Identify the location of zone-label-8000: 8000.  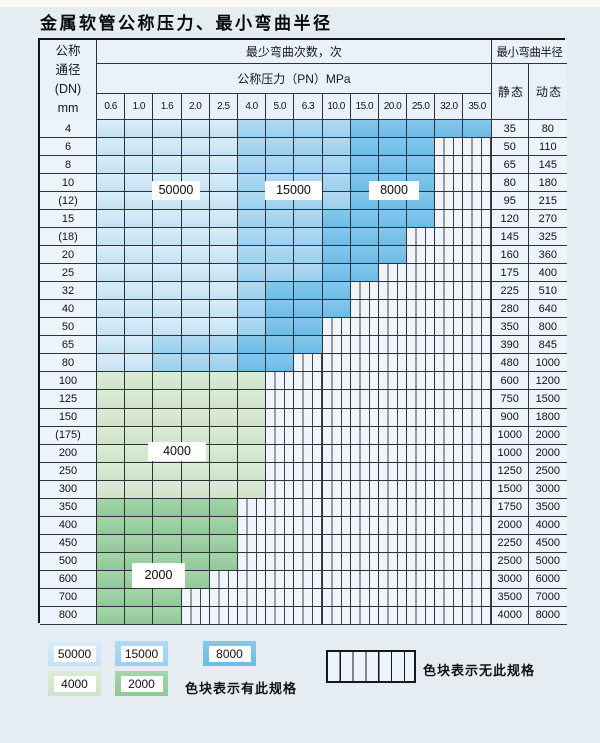
(394, 190).